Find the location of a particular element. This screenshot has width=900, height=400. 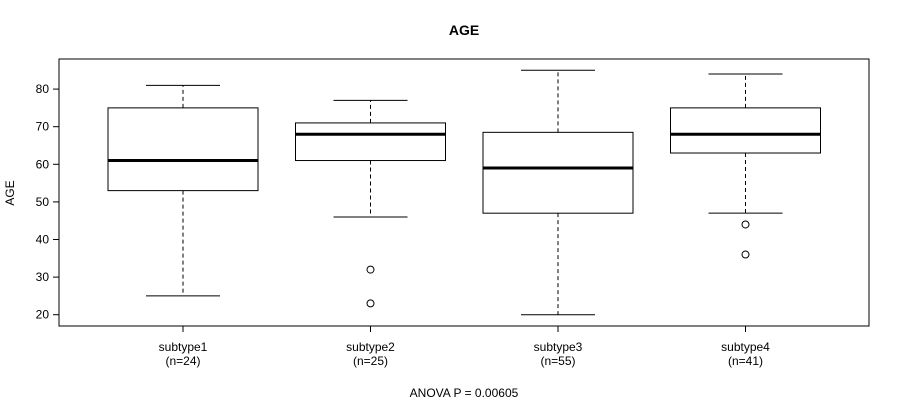

anova-p-value: ANOVA P = 0.00605 is located at coordinates (464, 393).